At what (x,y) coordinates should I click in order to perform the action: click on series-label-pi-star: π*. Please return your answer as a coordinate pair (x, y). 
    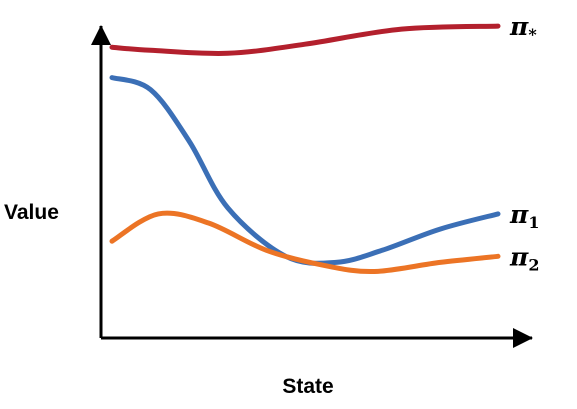
    Looking at the image, I should click on (523, 28).